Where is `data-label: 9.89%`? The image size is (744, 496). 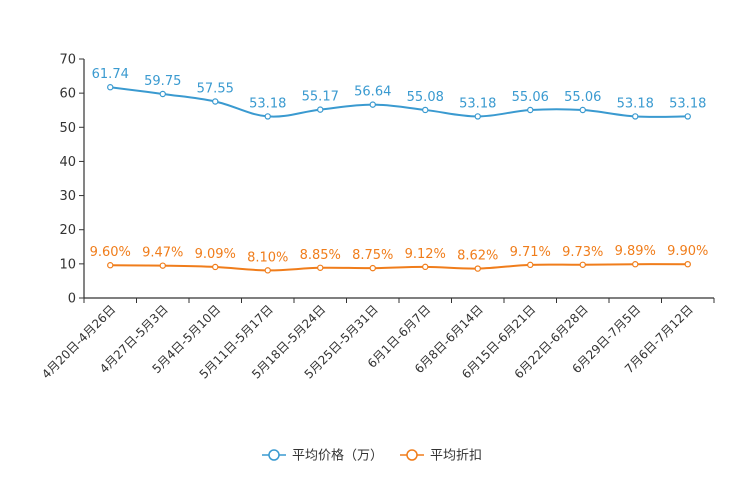
data-label: 9.89% is located at coordinates (635, 251).